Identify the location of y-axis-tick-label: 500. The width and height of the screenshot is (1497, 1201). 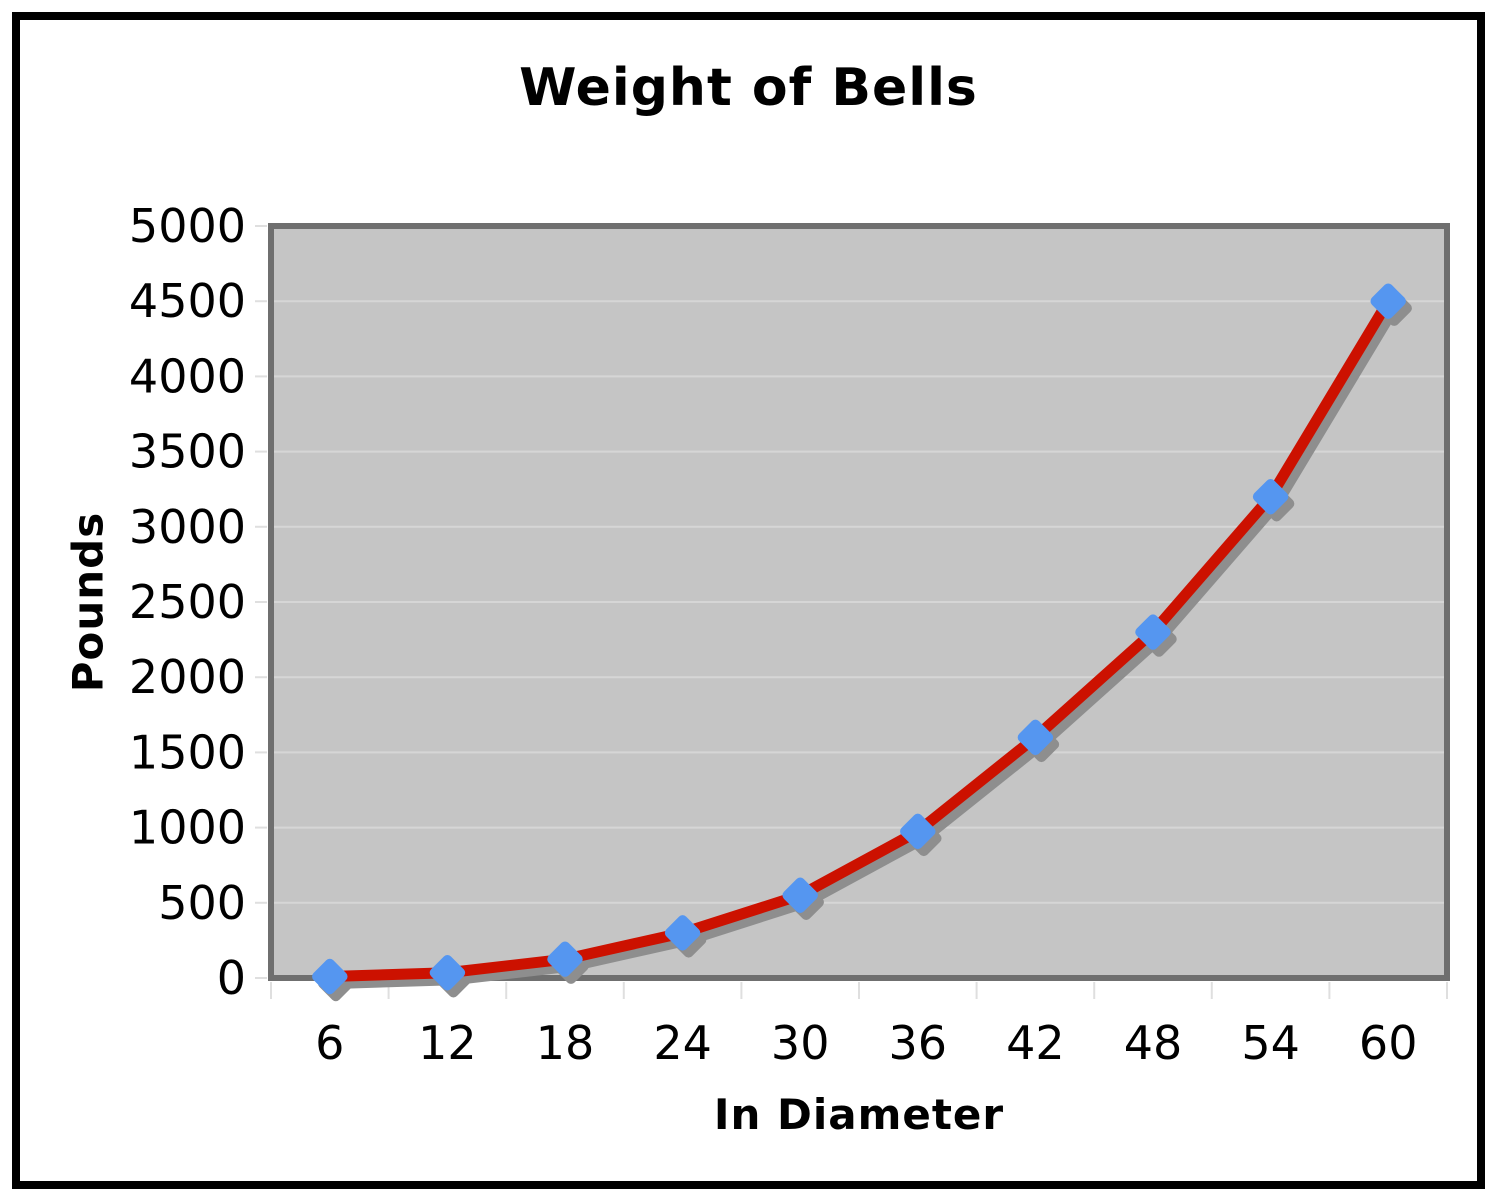
(202, 903).